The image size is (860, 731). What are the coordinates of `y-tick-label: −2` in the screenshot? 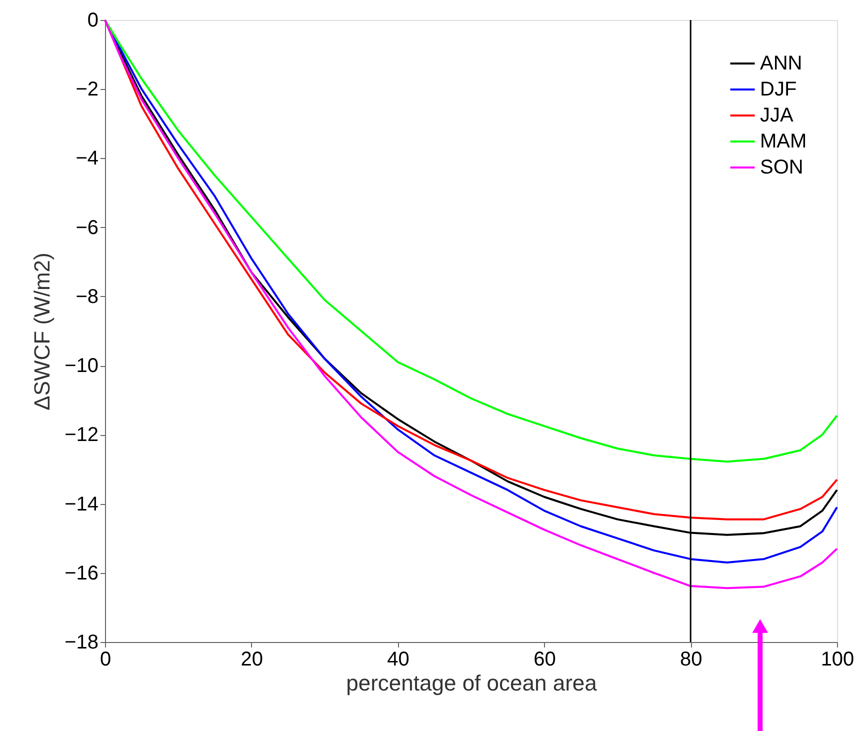 It's located at (87, 89).